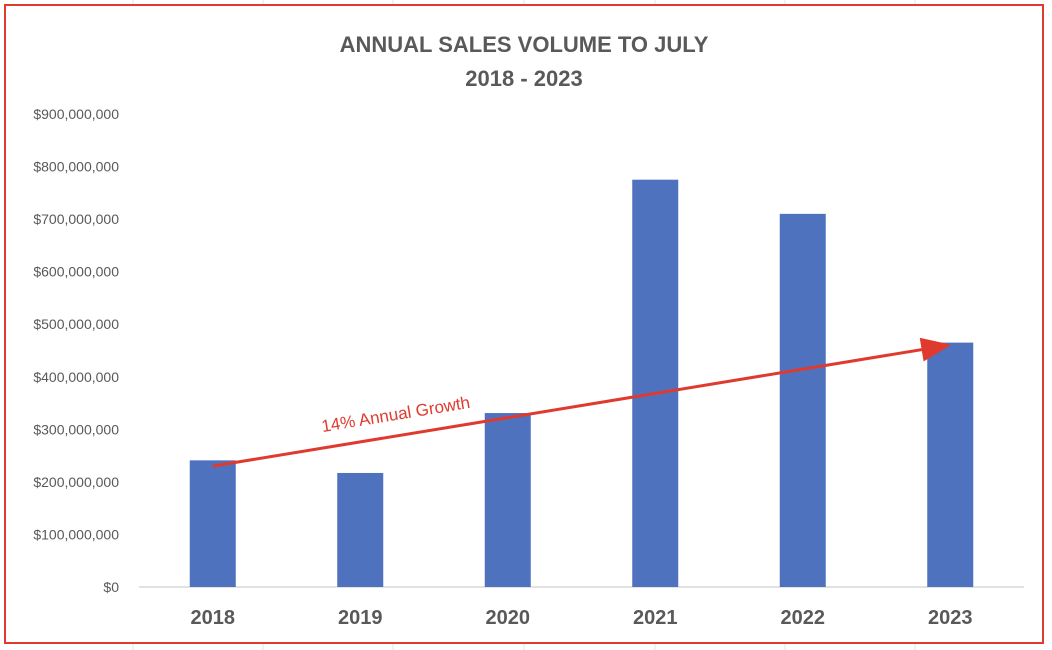 The width and height of the screenshot is (1052, 650). What do you see at coordinates (76, 167) in the screenshot?
I see `y-tick-label: $800,000,000` at bounding box center [76, 167].